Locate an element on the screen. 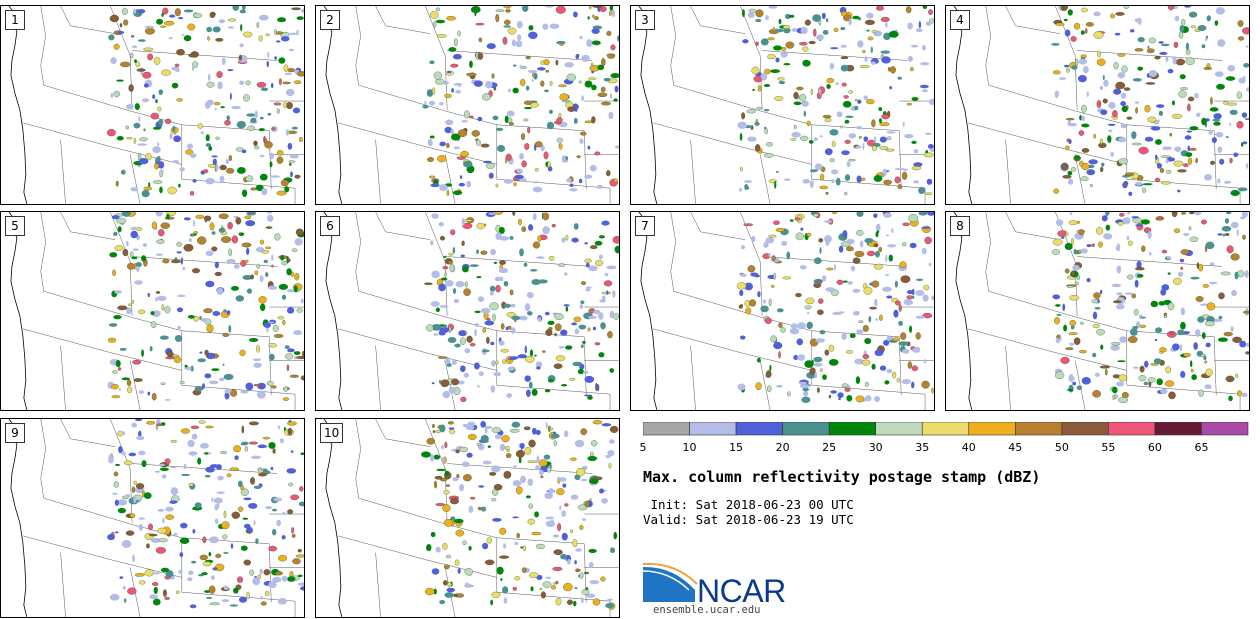 The width and height of the screenshot is (1260, 619). colorbar-tick: 5 is located at coordinates (643, 447).